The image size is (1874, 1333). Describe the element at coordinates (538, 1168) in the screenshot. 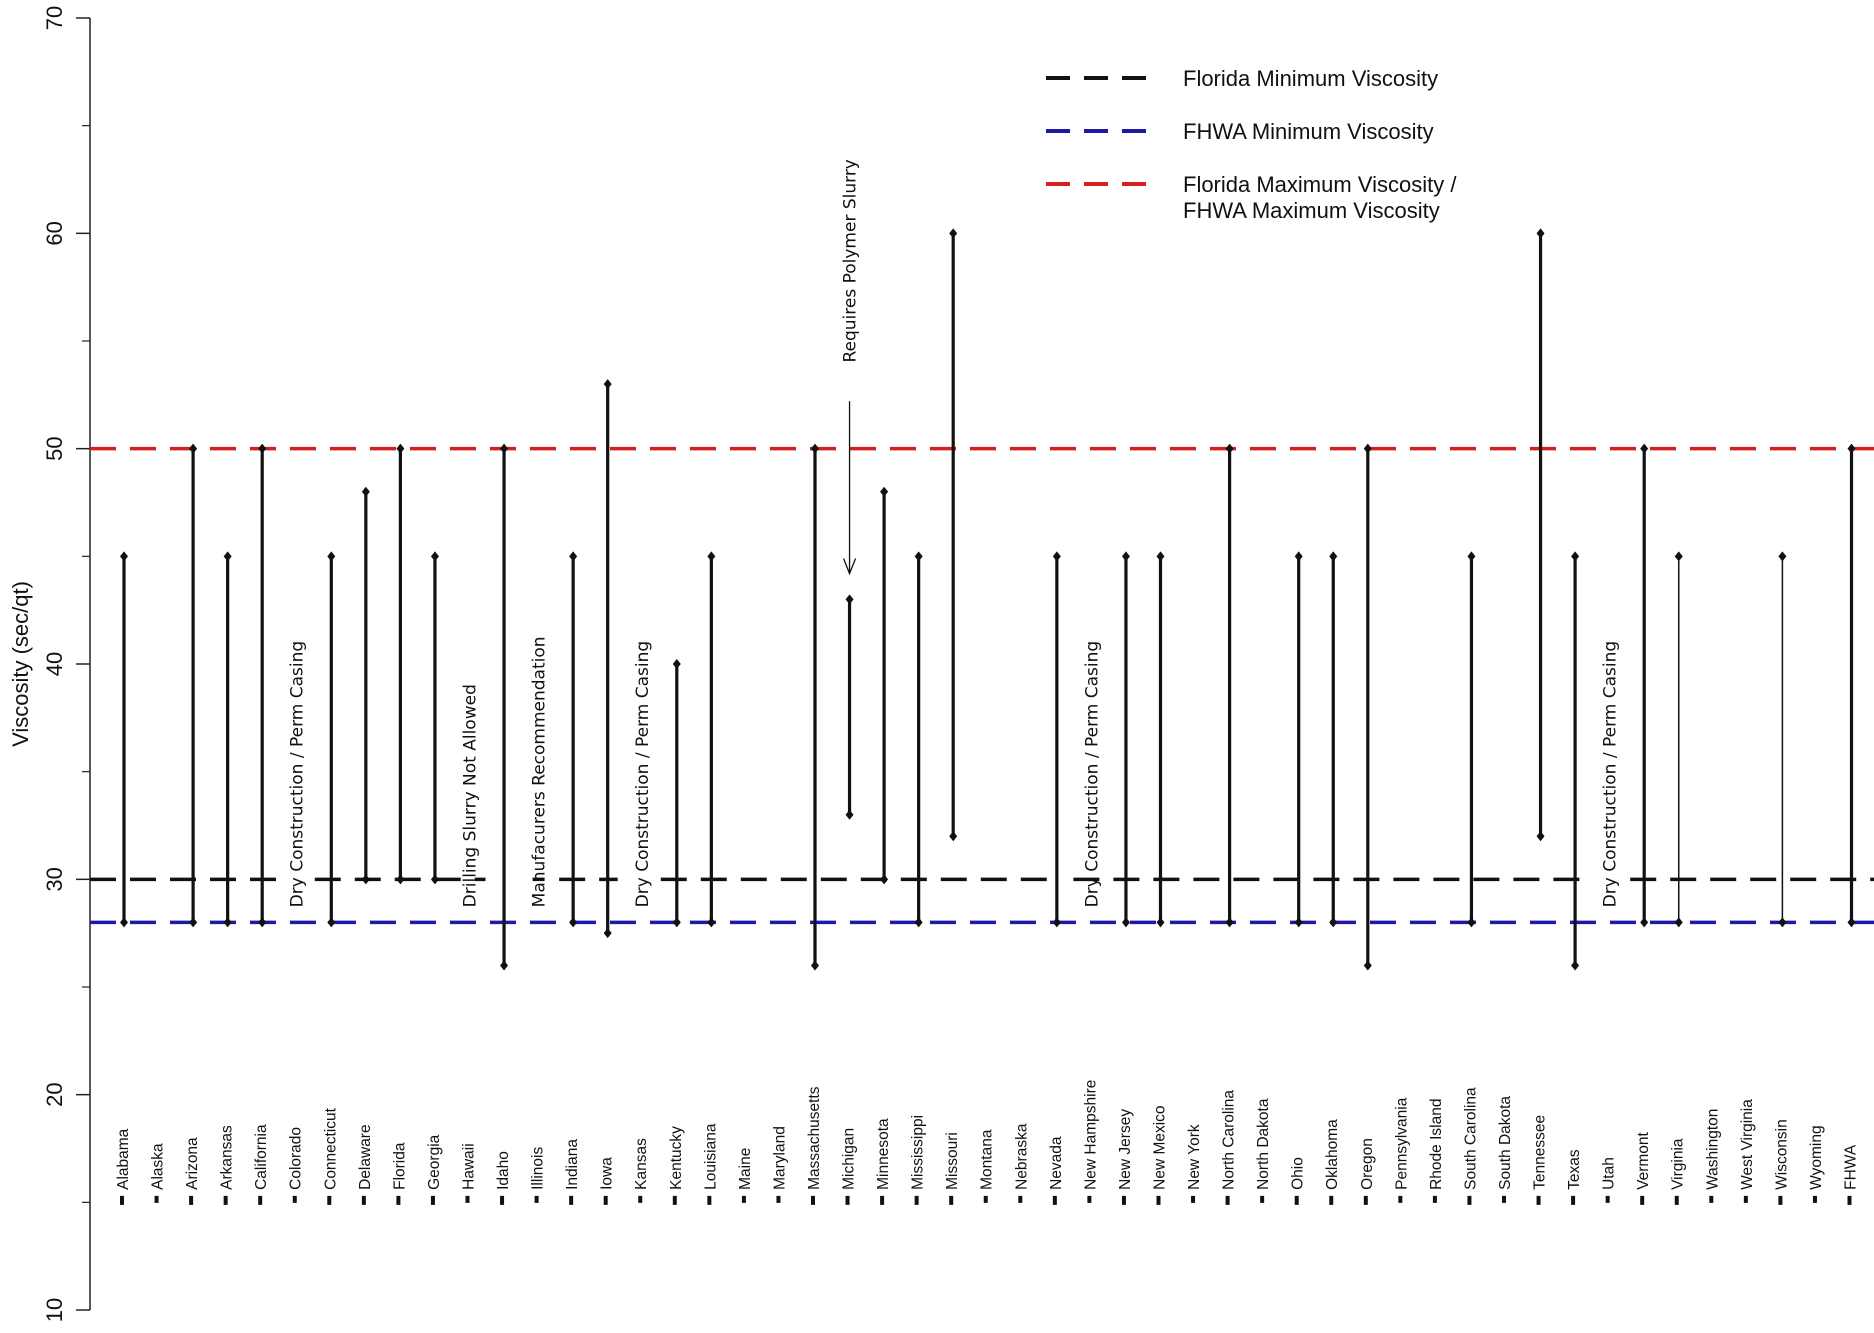

I see `state-label: Illinois` at that location.